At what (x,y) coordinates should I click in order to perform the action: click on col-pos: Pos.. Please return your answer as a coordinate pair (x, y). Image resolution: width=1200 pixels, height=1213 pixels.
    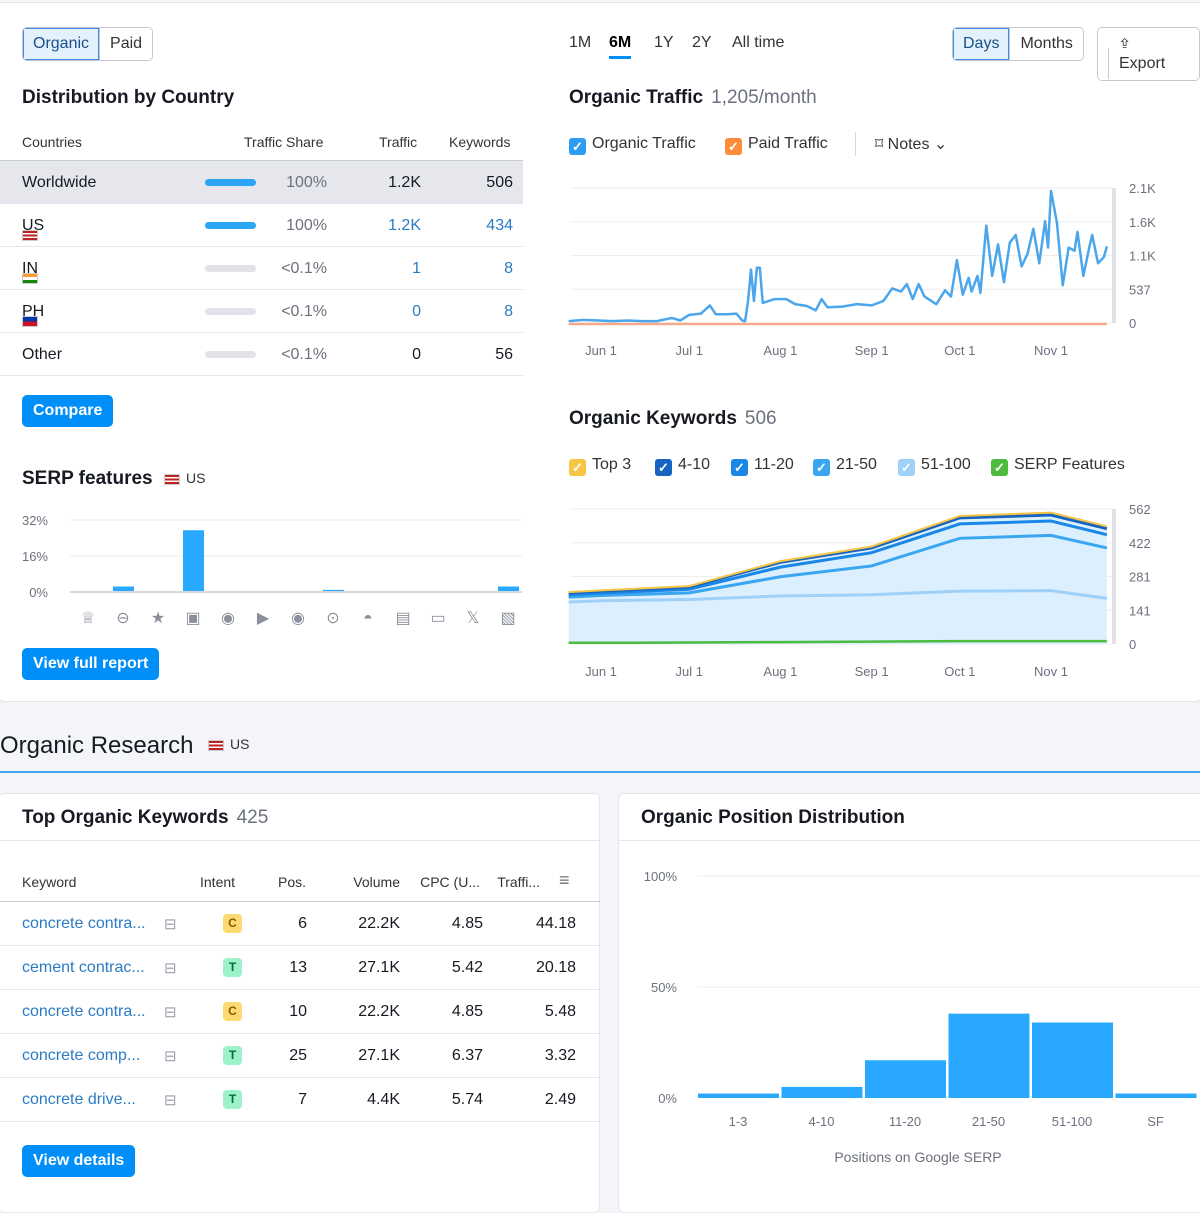
    Looking at the image, I should click on (292, 882).